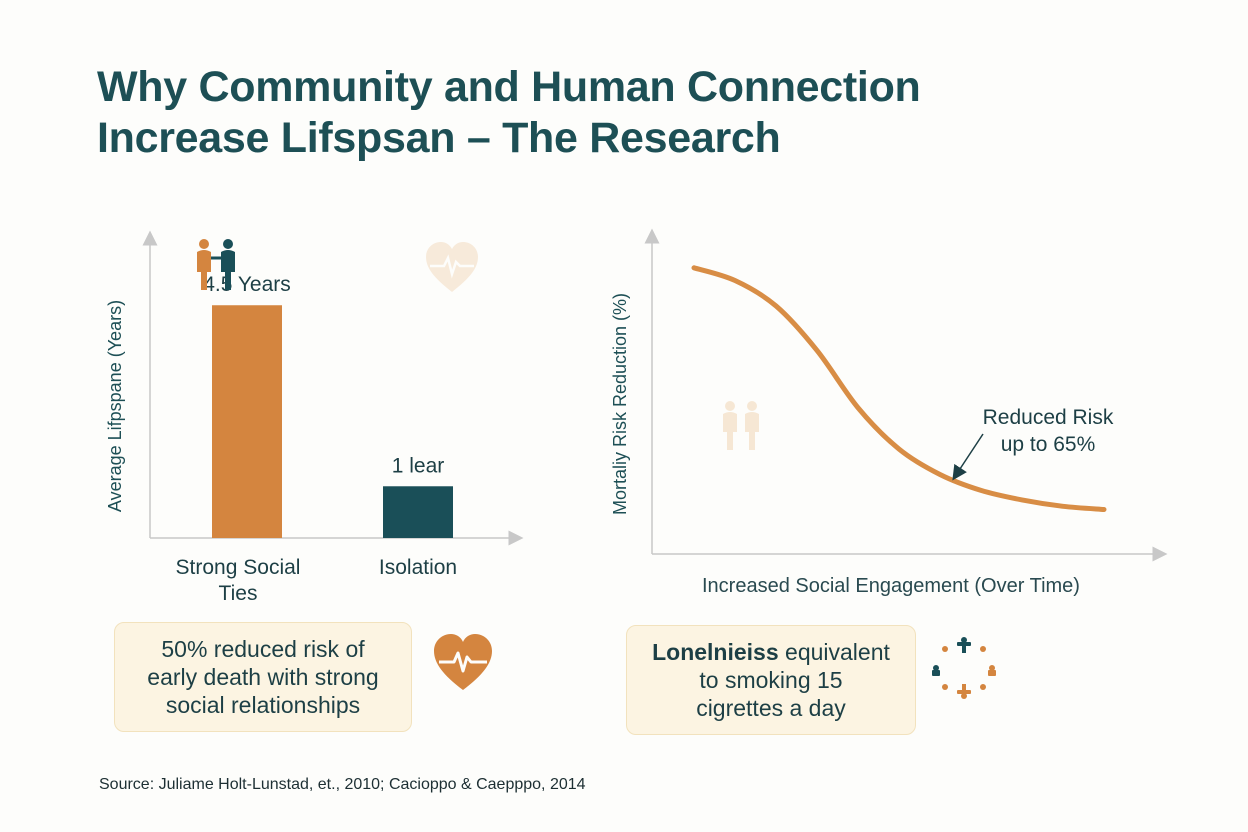 The width and height of the screenshot is (1248, 832). Describe the element at coordinates (1048, 417) in the screenshot. I see `annotation-line: Reduced Risk` at that location.